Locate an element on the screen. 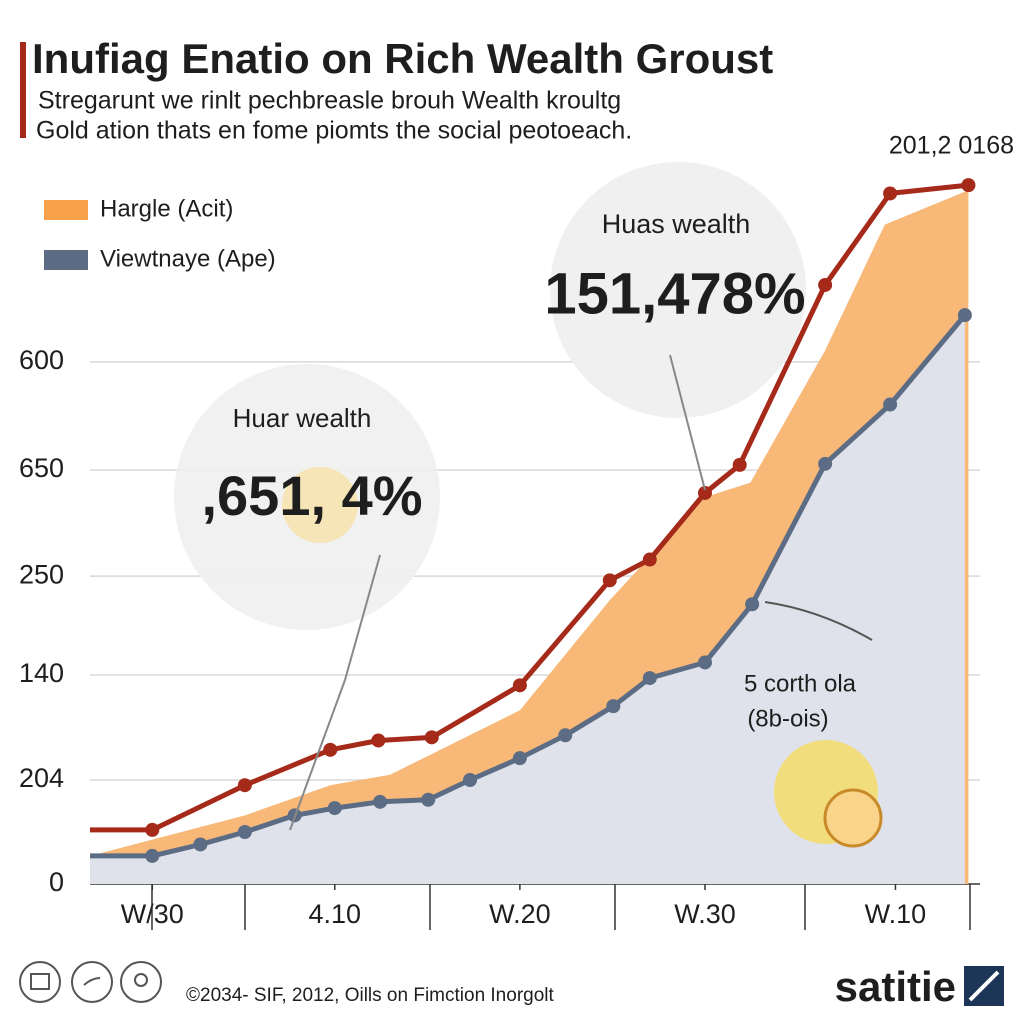  annotation-text: (8b-ois) is located at coordinates (787, 718).